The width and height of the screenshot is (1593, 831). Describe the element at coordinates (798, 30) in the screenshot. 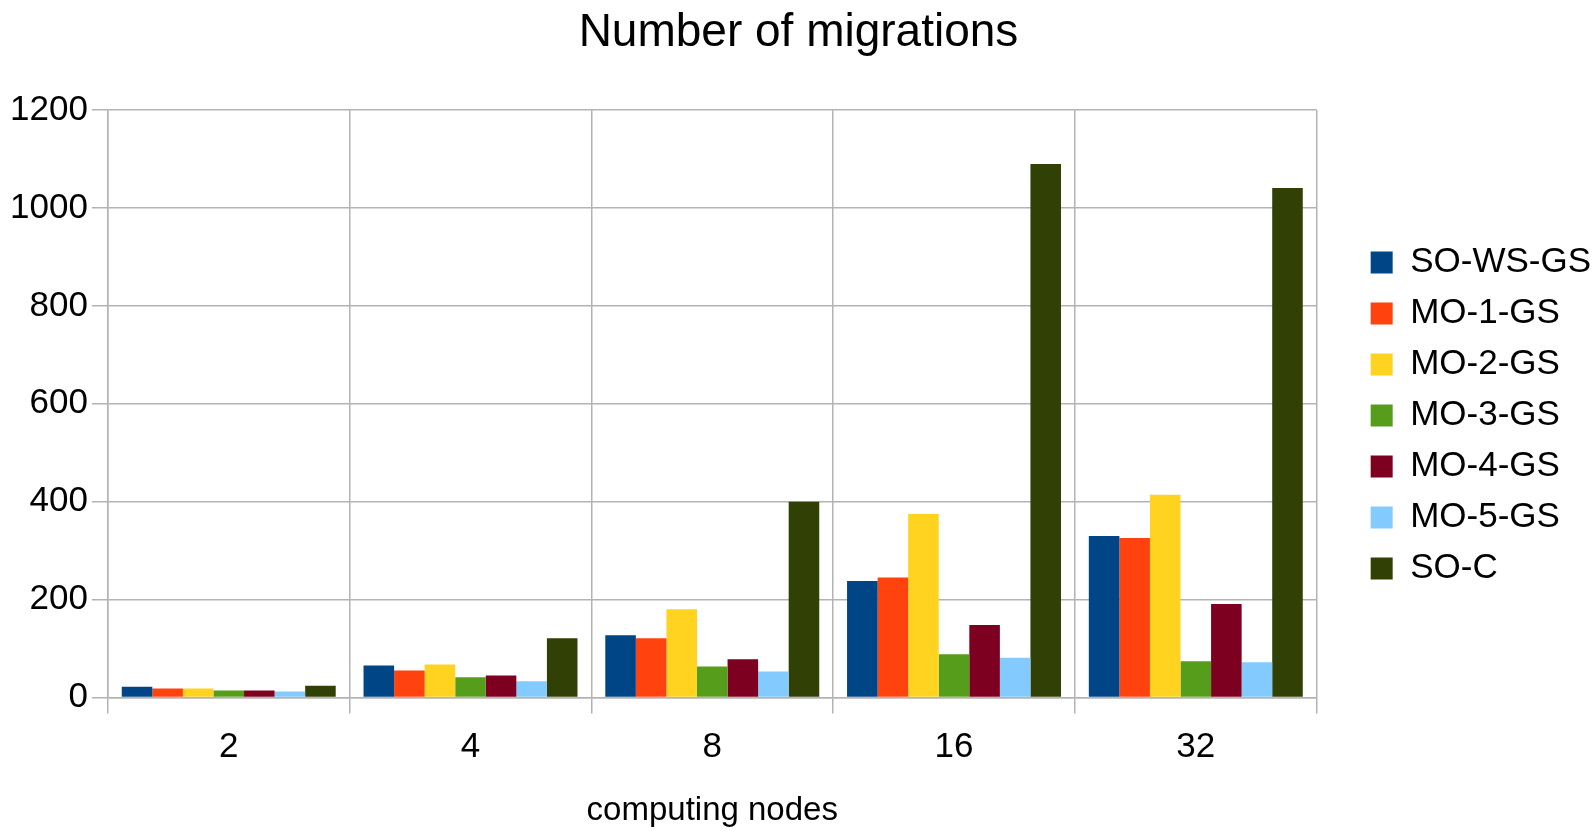

I see `chart-title: Number of migrations` at that location.